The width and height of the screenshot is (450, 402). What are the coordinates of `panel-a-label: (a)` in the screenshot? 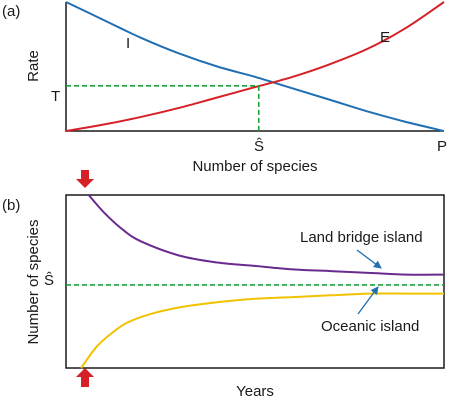 It's located at (11, 11).